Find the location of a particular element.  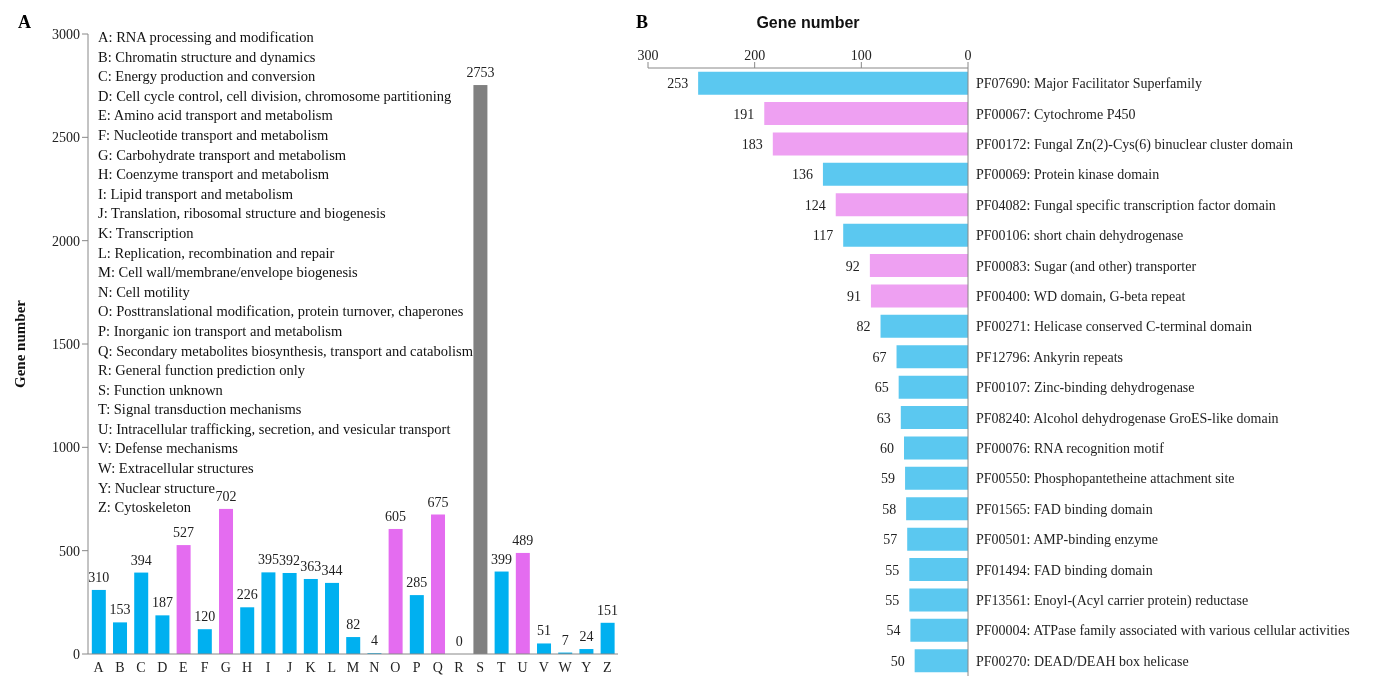

x-tick-label: 300 is located at coordinates (648, 55).